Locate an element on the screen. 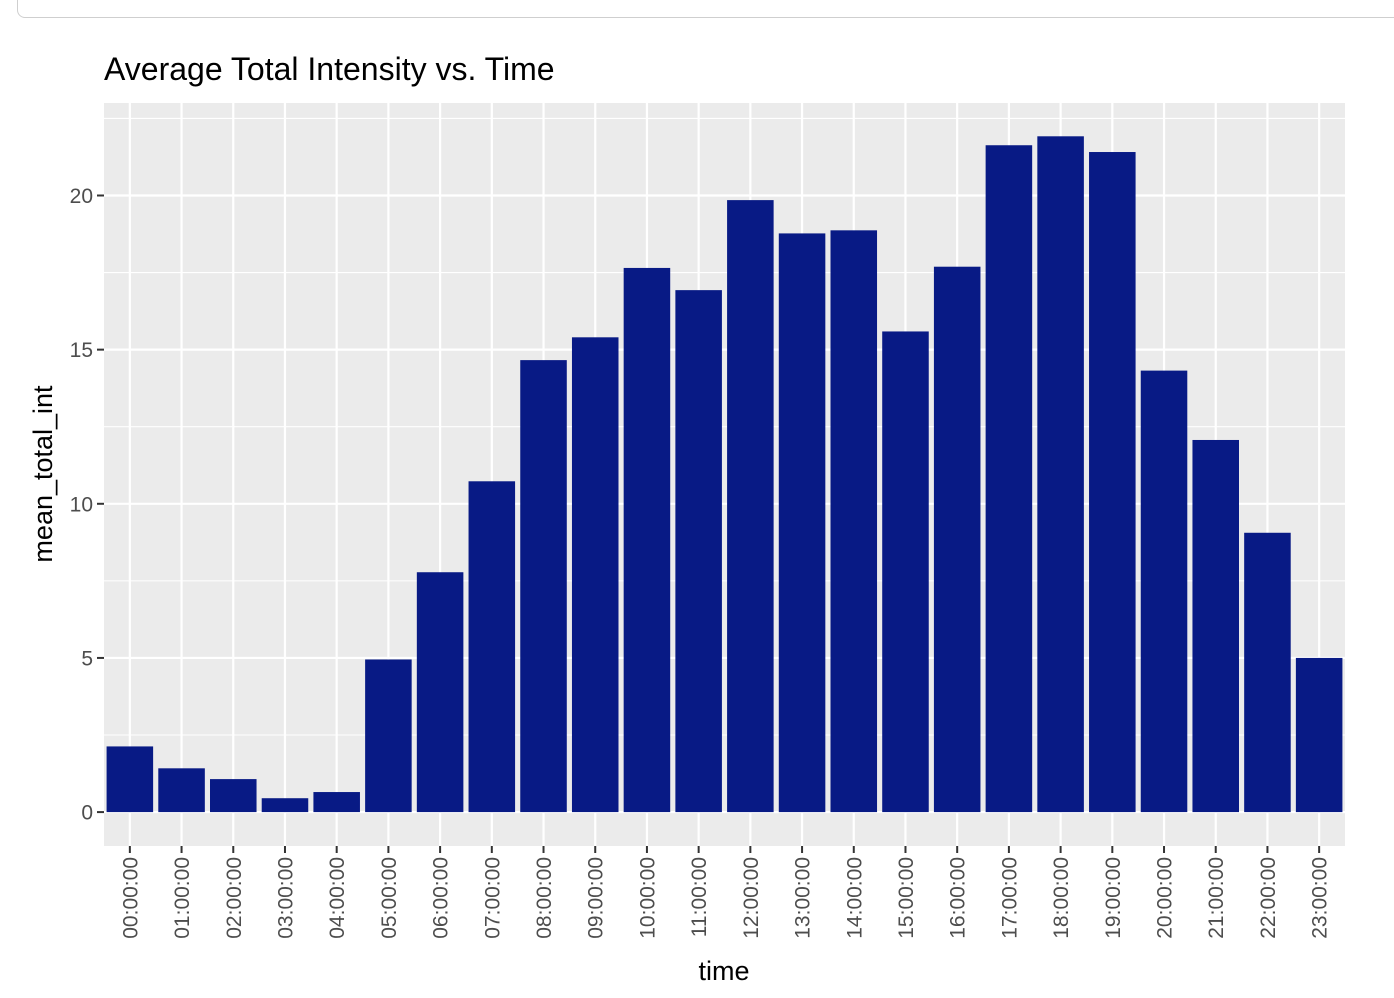  x-tick-label: 07:00:00 is located at coordinates (492, 898).